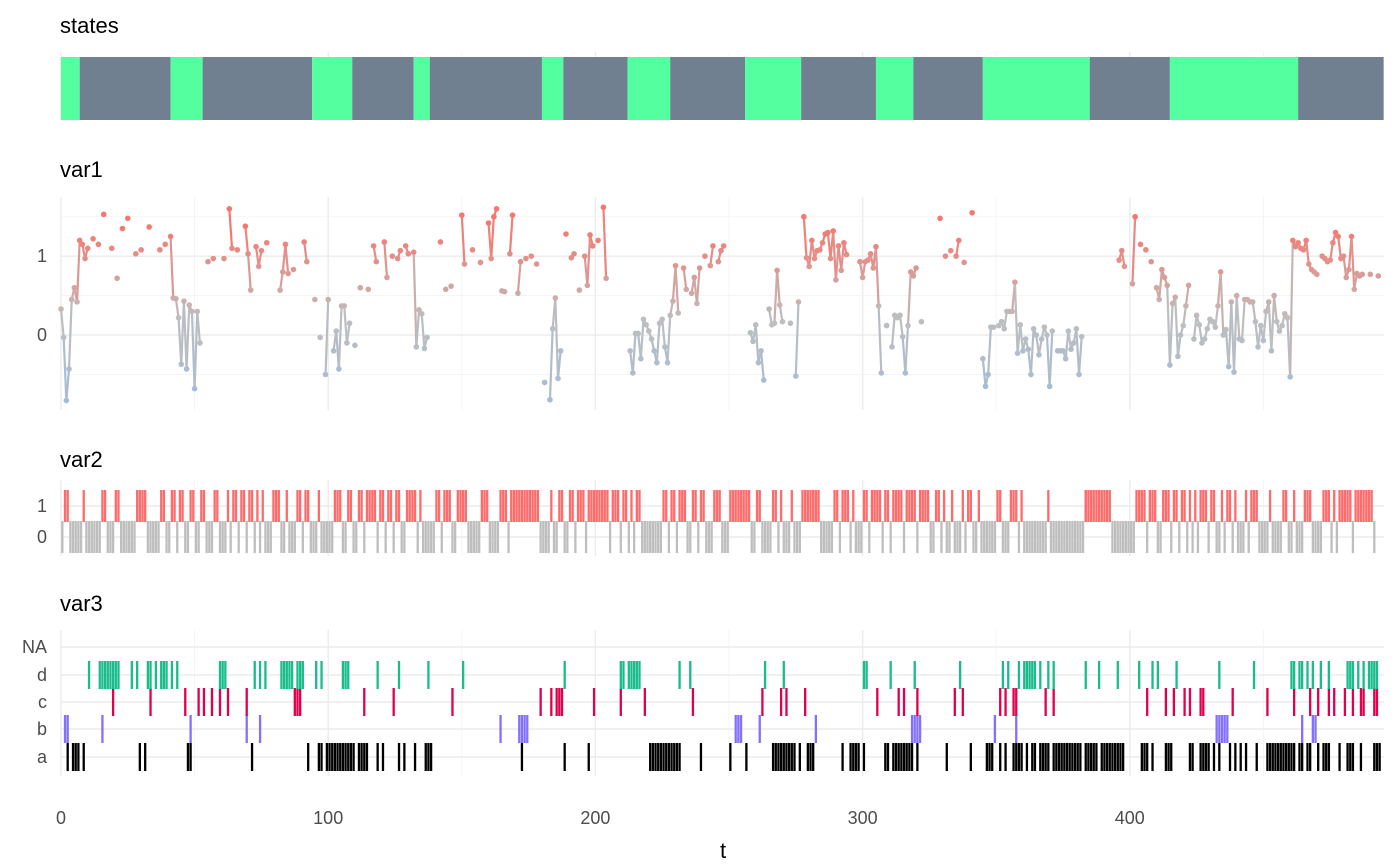 This screenshot has height=866, width=1400. What do you see at coordinates (34, 647) in the screenshot?
I see `var3-y-tick-label: NA` at bounding box center [34, 647].